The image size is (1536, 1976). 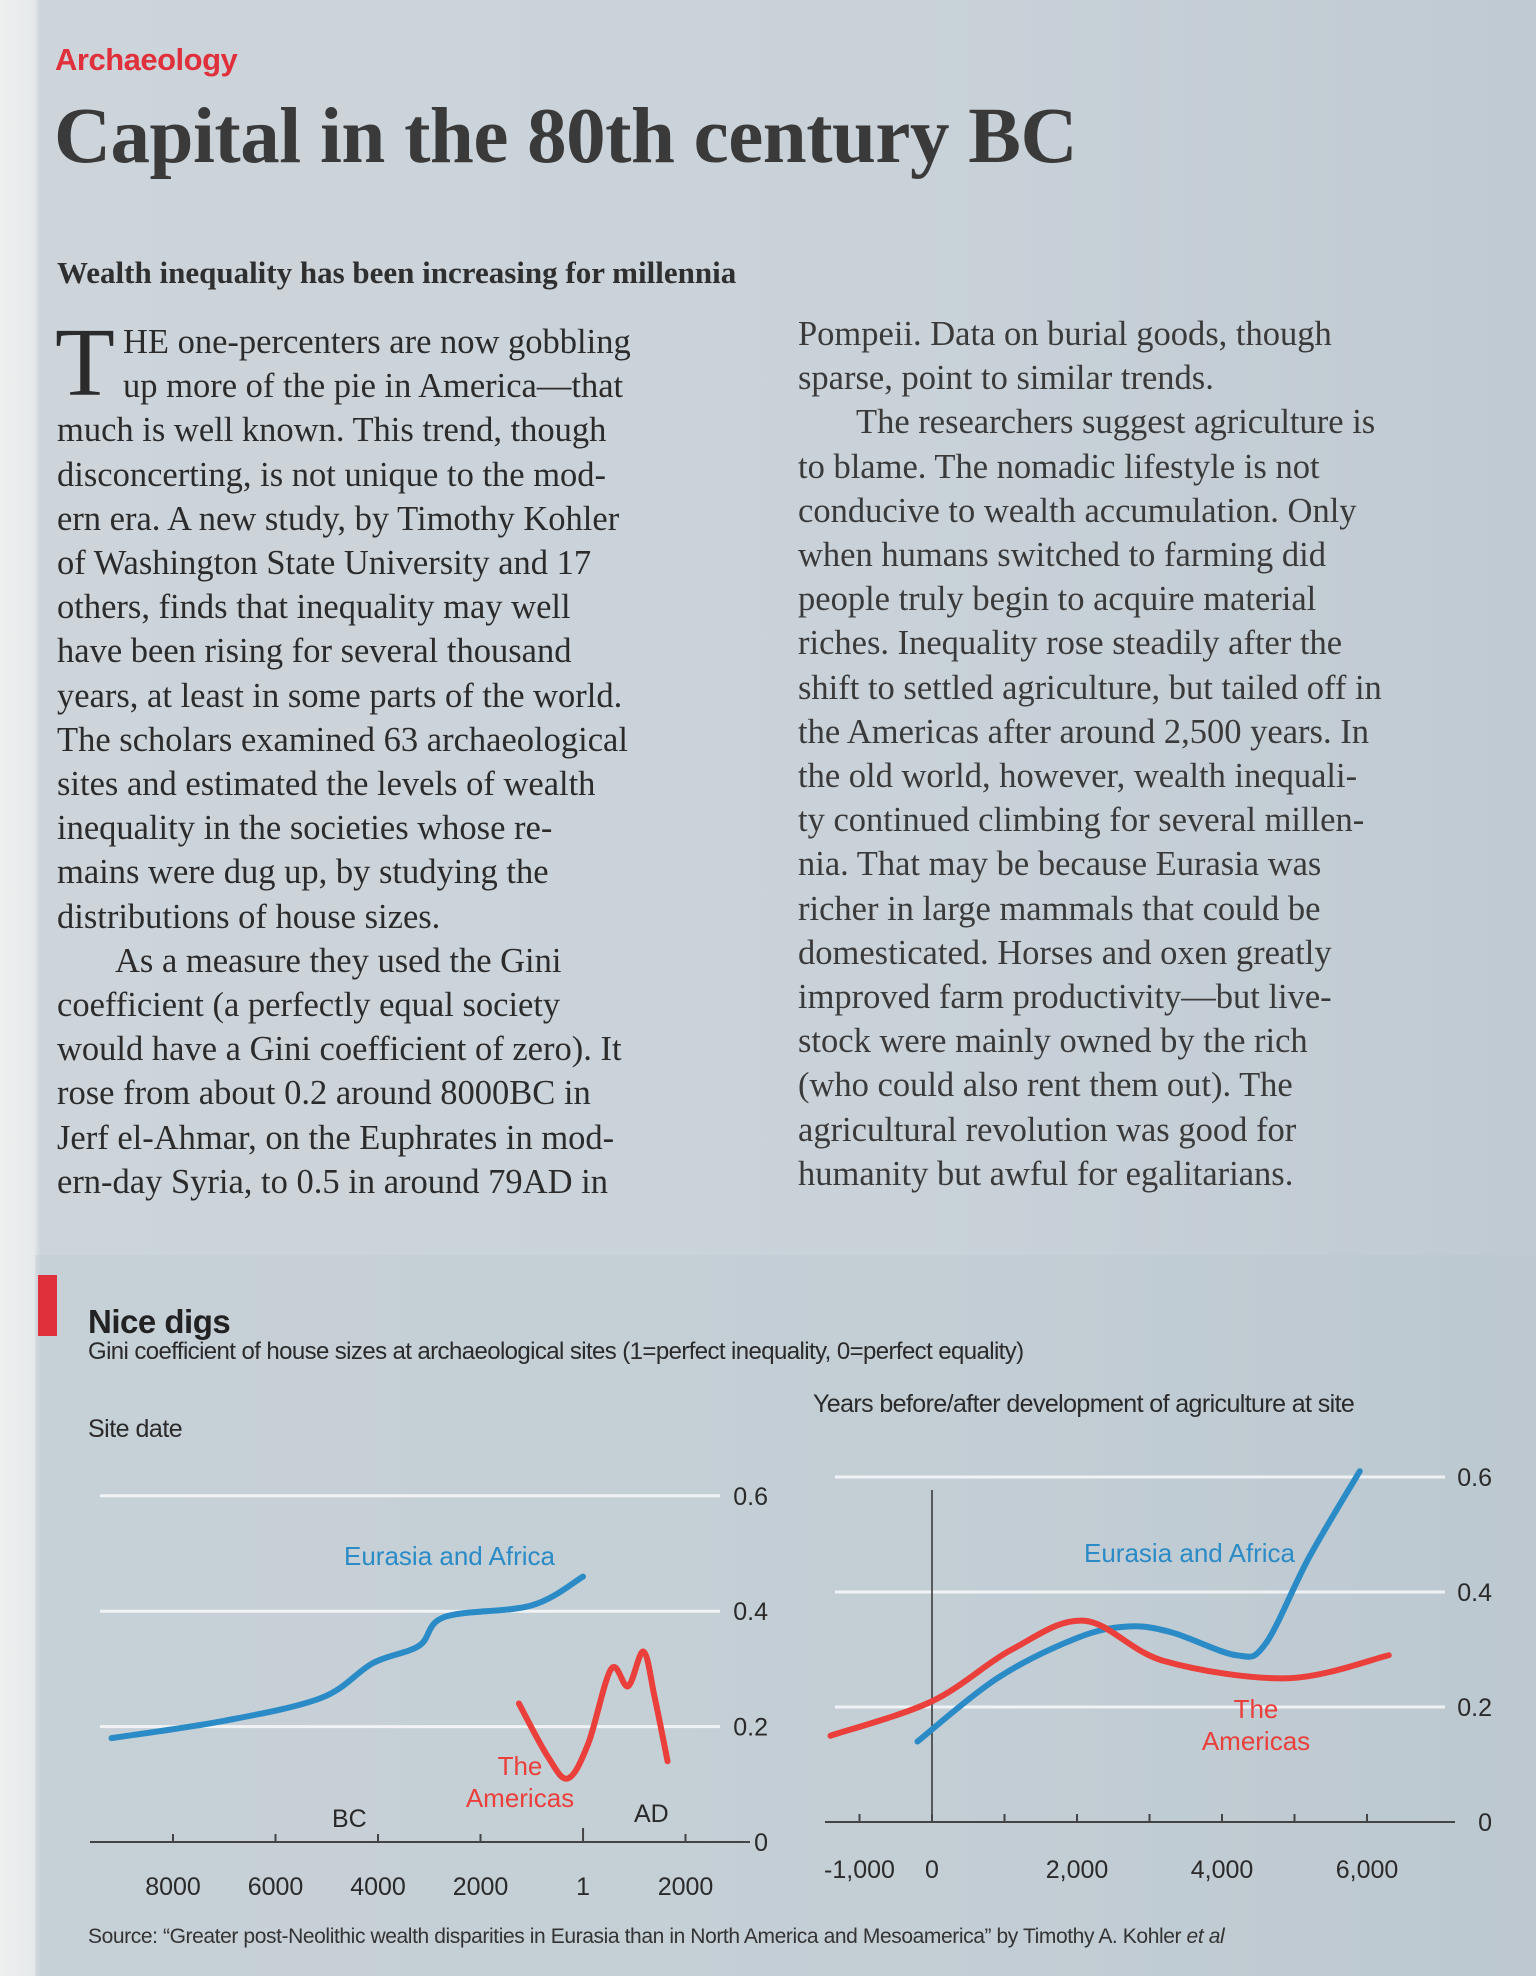 What do you see at coordinates (651, 1814) in the screenshot?
I see `era-label: AD` at bounding box center [651, 1814].